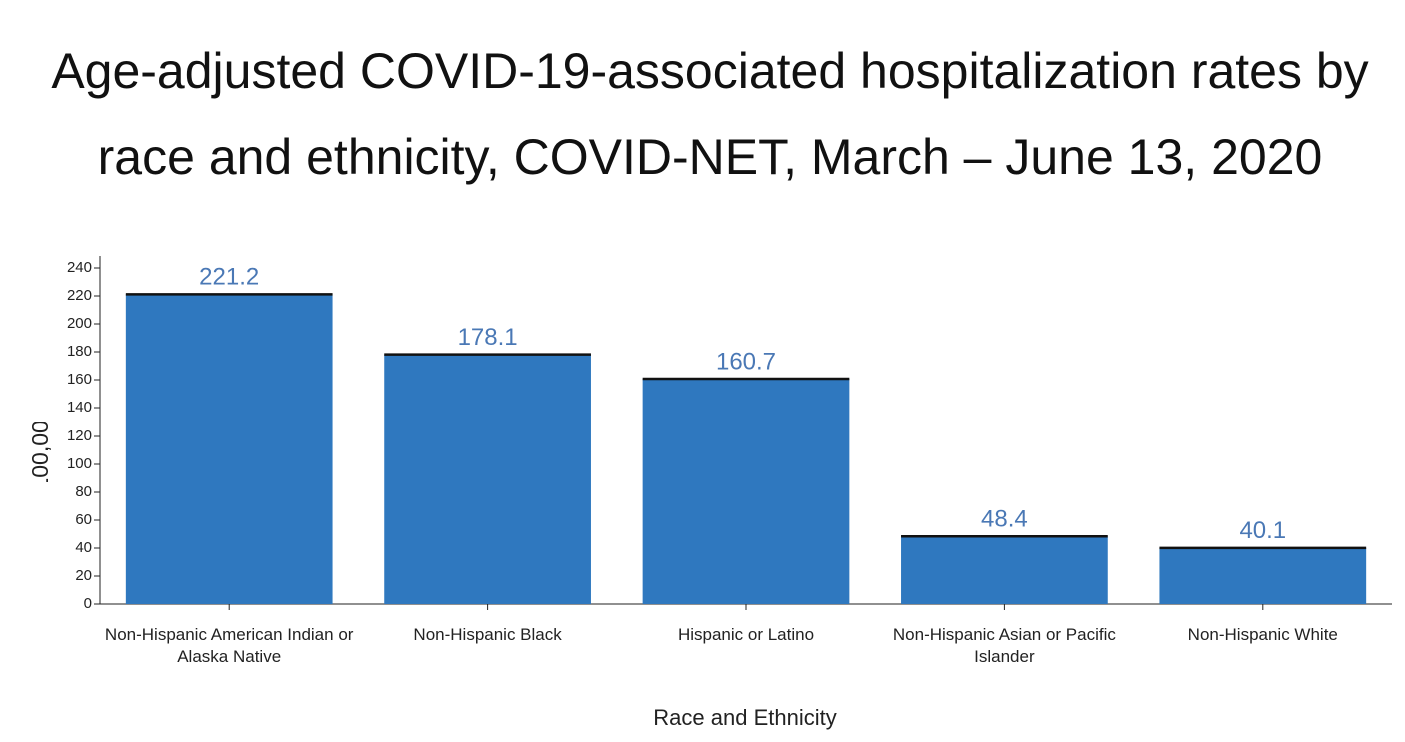  I want to click on y-tick-label: 80, so click(83, 491).